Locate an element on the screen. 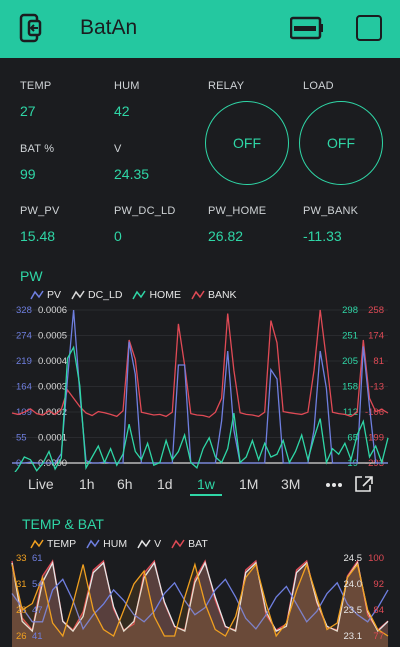 The image size is (400, 647). legend-label: HOME is located at coordinates (165, 295).